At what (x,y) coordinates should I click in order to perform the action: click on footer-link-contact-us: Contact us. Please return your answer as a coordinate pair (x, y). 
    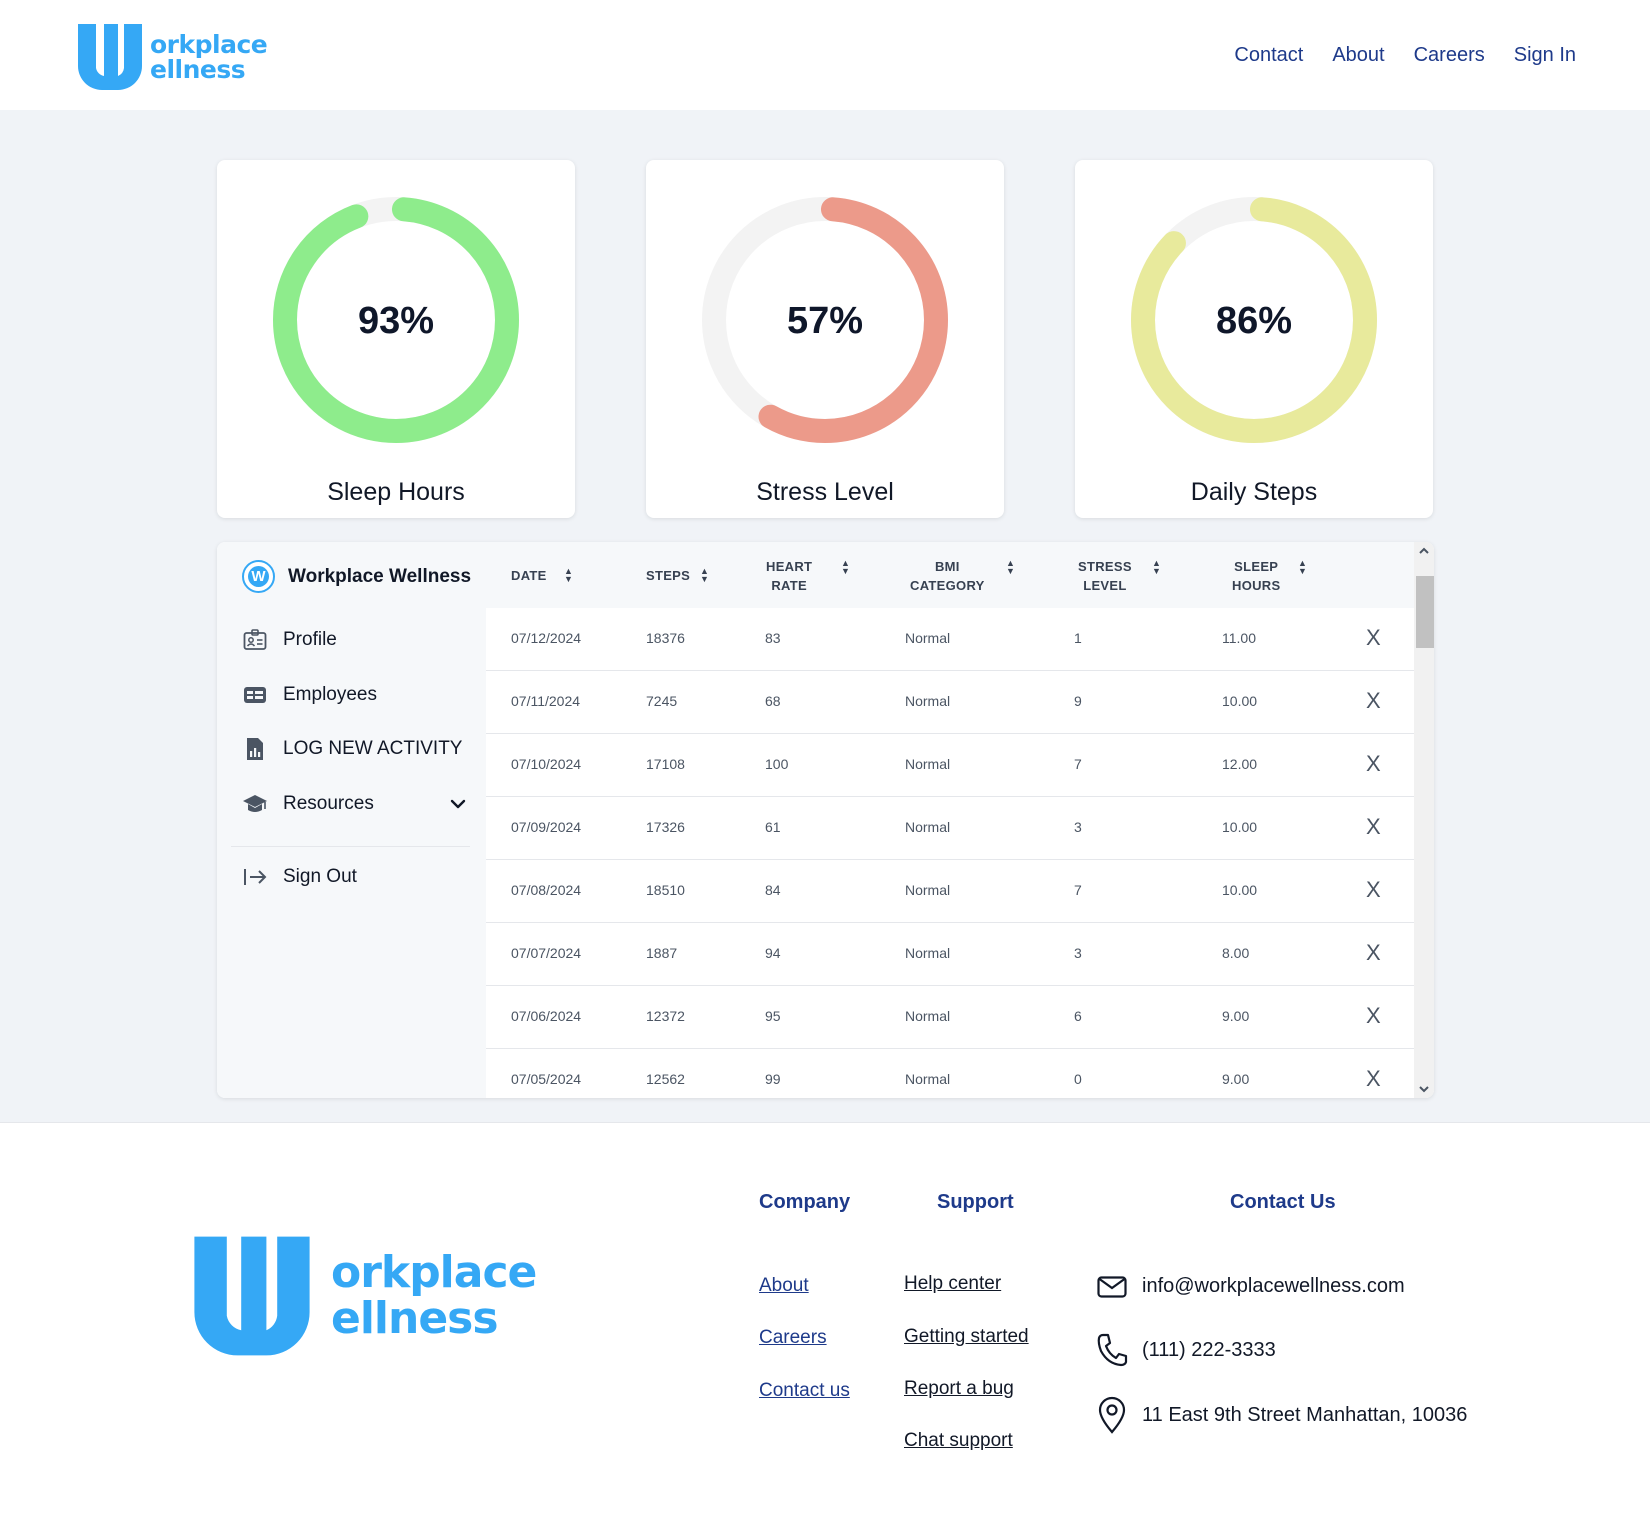
    Looking at the image, I should click on (804, 1390).